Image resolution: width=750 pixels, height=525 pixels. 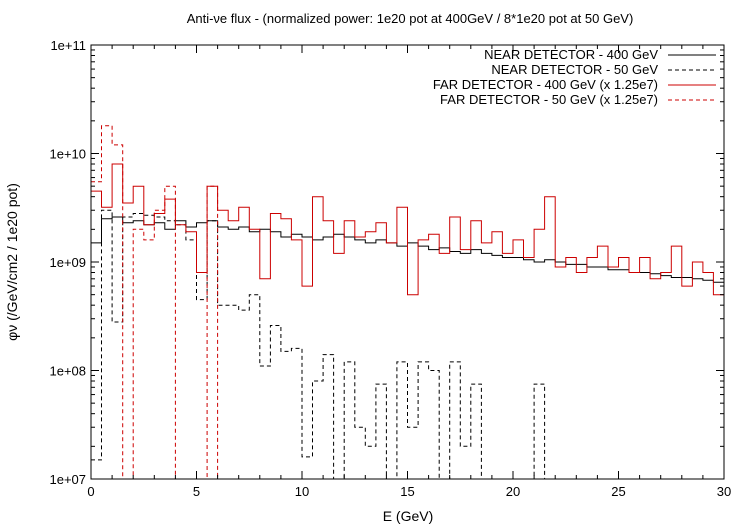 I want to click on y-tick-label: 1e+07, so click(x=67, y=479).